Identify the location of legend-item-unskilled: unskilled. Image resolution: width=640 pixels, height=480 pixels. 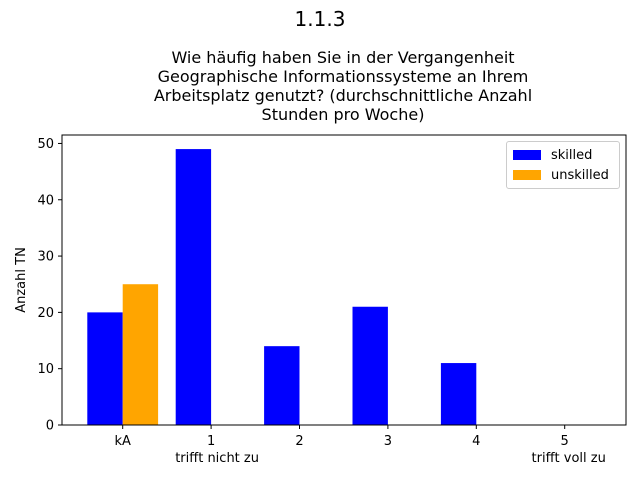
(561, 175).